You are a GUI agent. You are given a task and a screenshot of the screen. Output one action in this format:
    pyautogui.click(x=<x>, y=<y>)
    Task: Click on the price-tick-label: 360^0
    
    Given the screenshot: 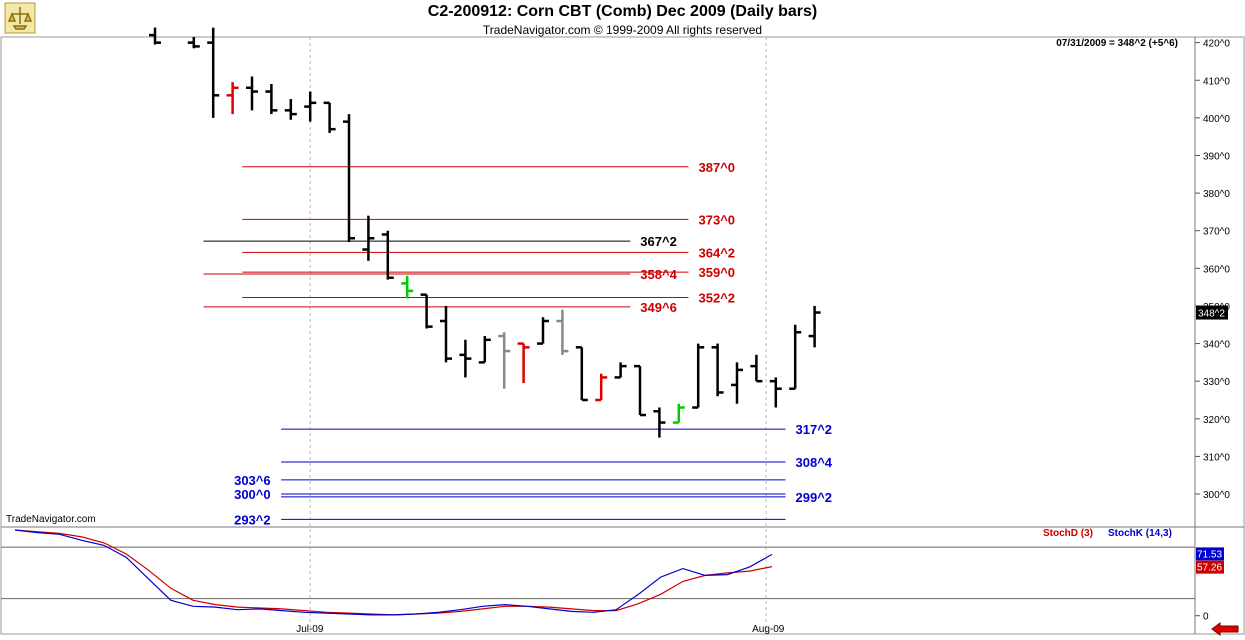 What is the action you would take?
    pyautogui.click(x=1216, y=269)
    